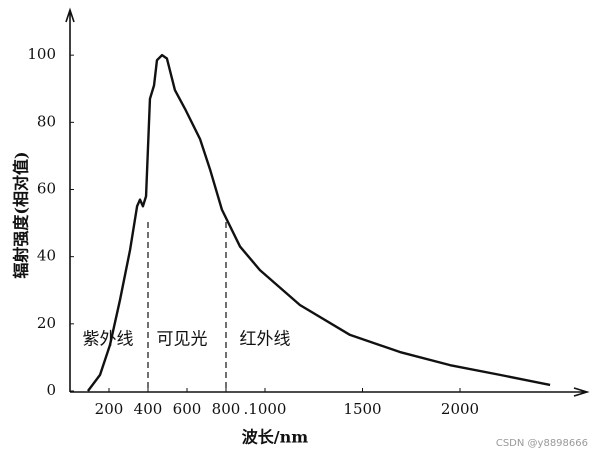 Image resolution: width=593 pixels, height=454 pixels. I want to click on x-tick-label: 800, so click(226, 409).